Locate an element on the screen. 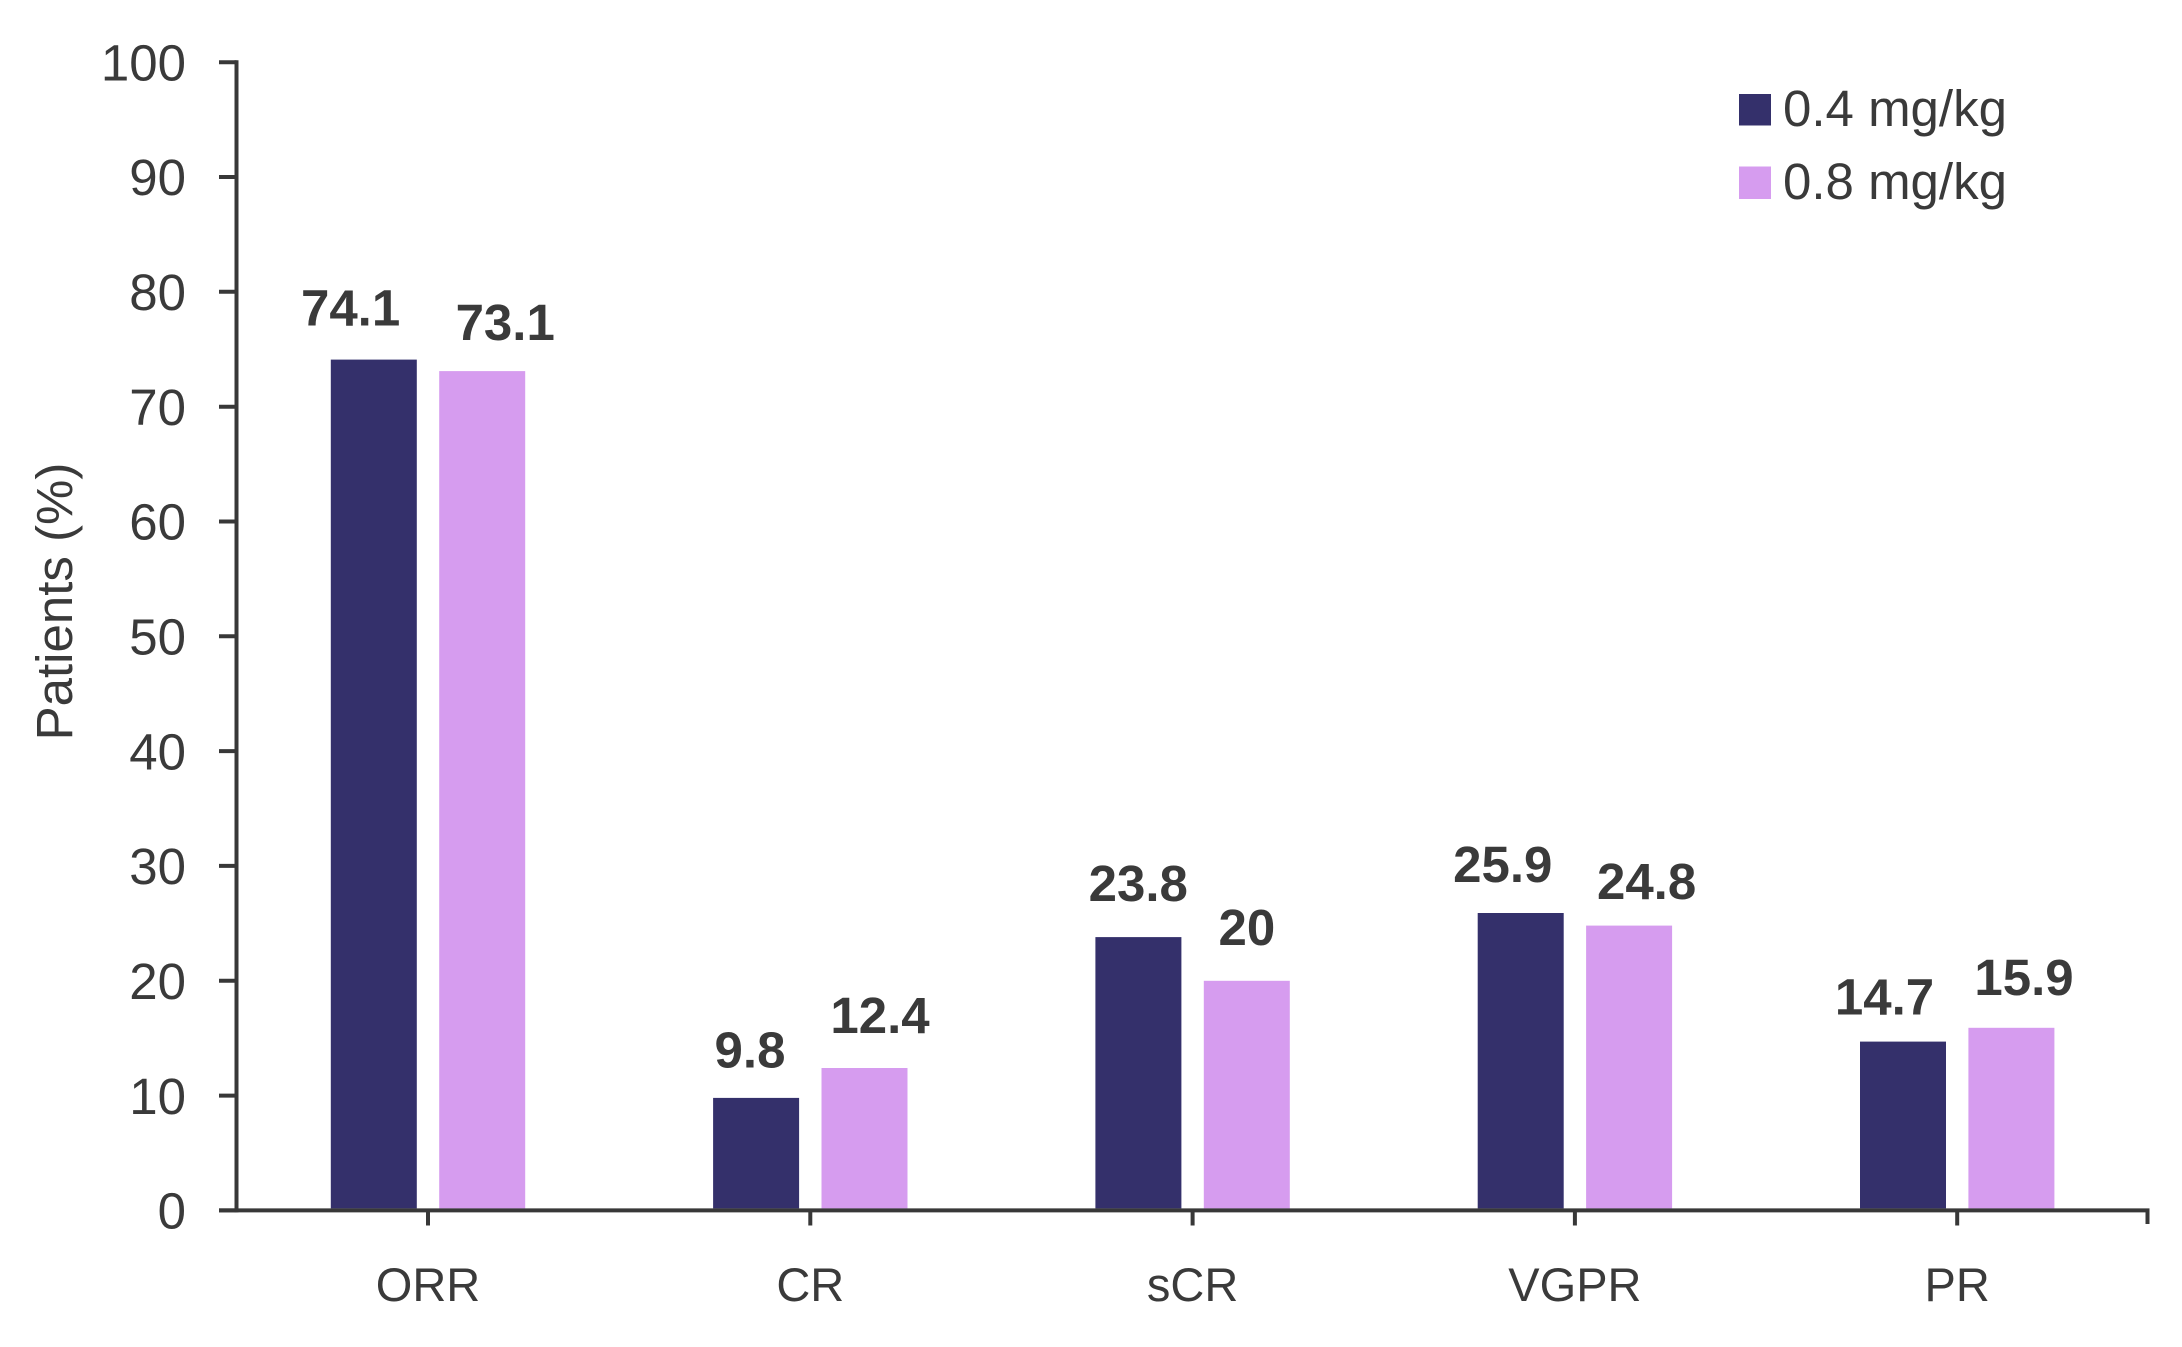  svg-text: sCR is located at coordinates (1192, 1284).